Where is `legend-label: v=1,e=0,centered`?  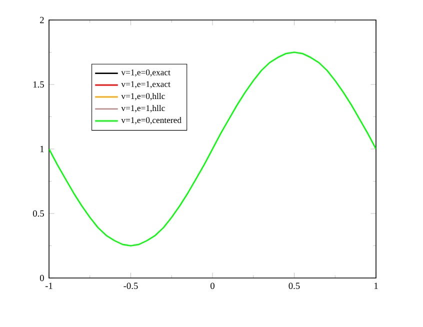 legend-label: v=1,e=0,centered is located at coordinates (151, 120).